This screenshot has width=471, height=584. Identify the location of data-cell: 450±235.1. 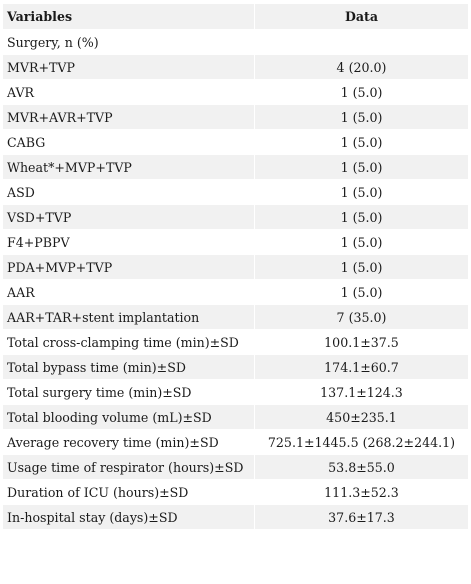
(361, 417).